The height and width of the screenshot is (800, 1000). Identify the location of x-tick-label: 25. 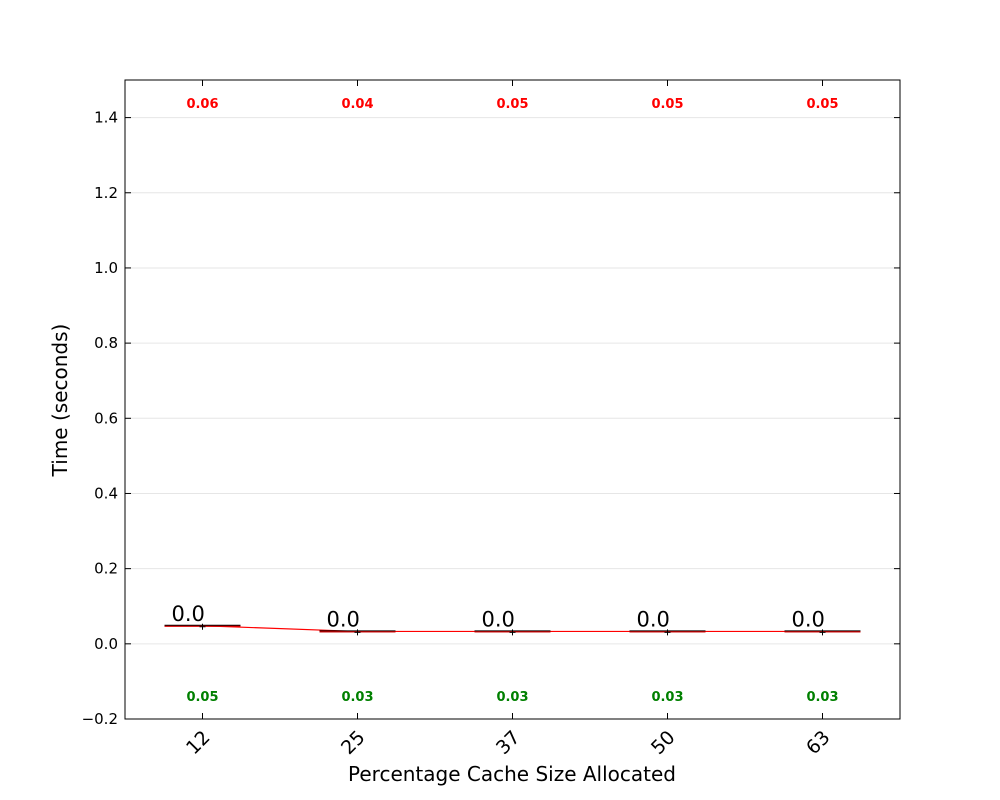
(353, 742).